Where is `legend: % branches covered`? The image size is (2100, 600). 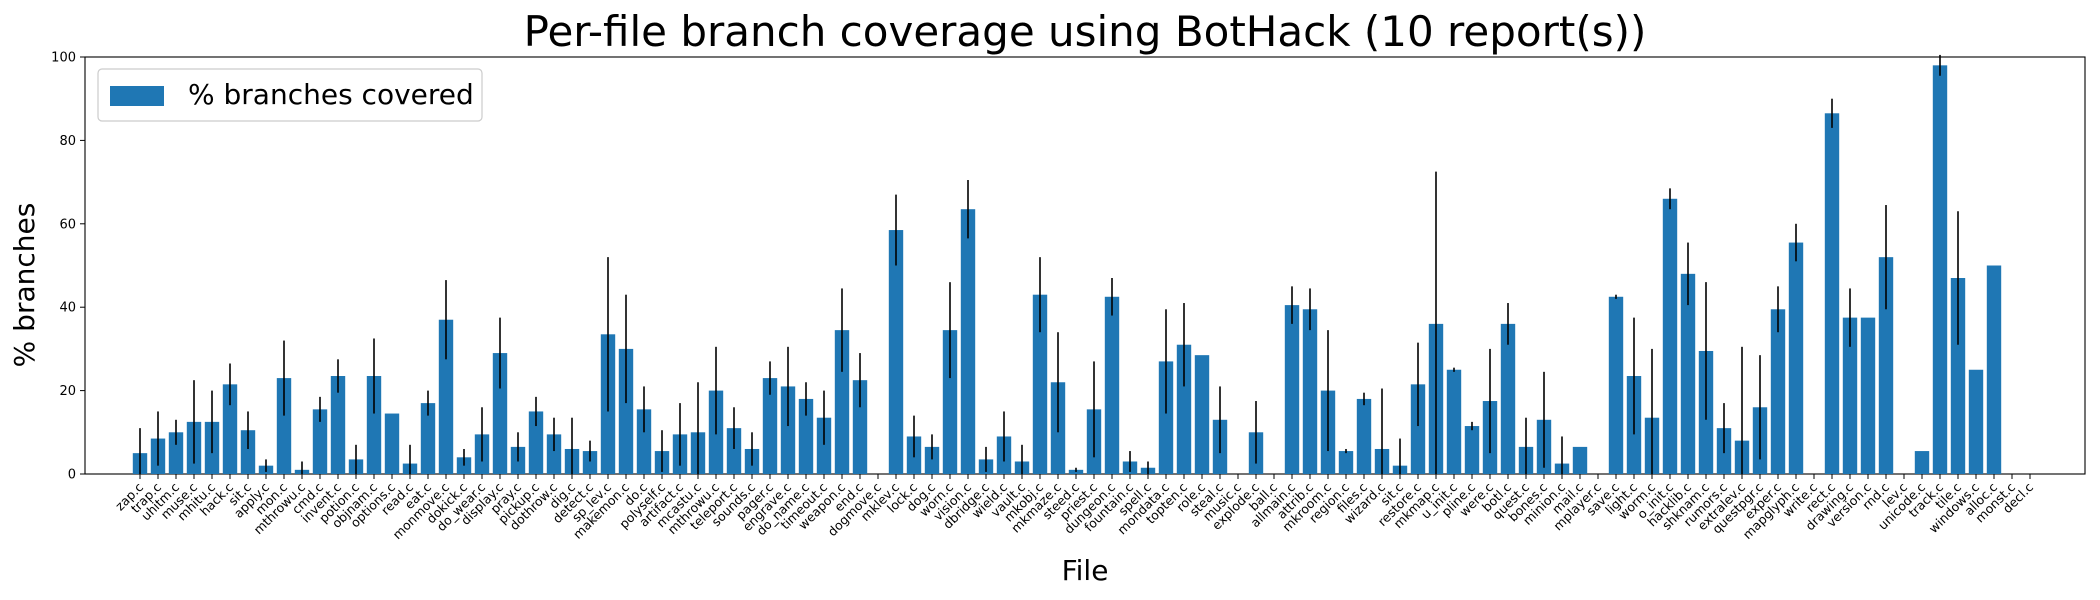
legend: % branches covered is located at coordinates (290, 95).